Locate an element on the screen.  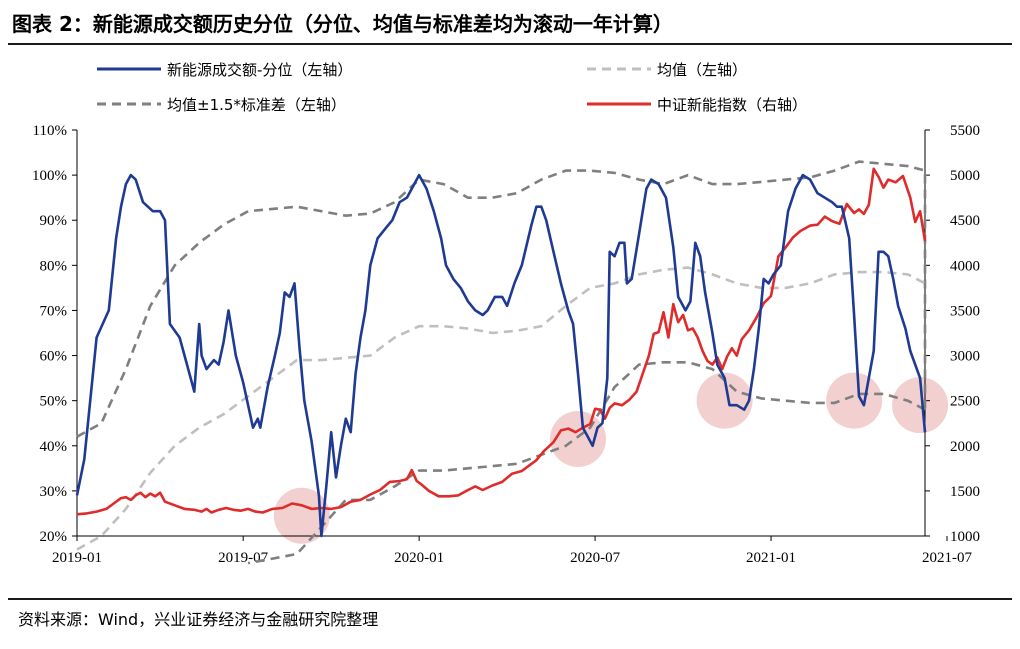
legend-label-band: 均值±1.5*标准差（左轴） is located at coordinates (256, 105).